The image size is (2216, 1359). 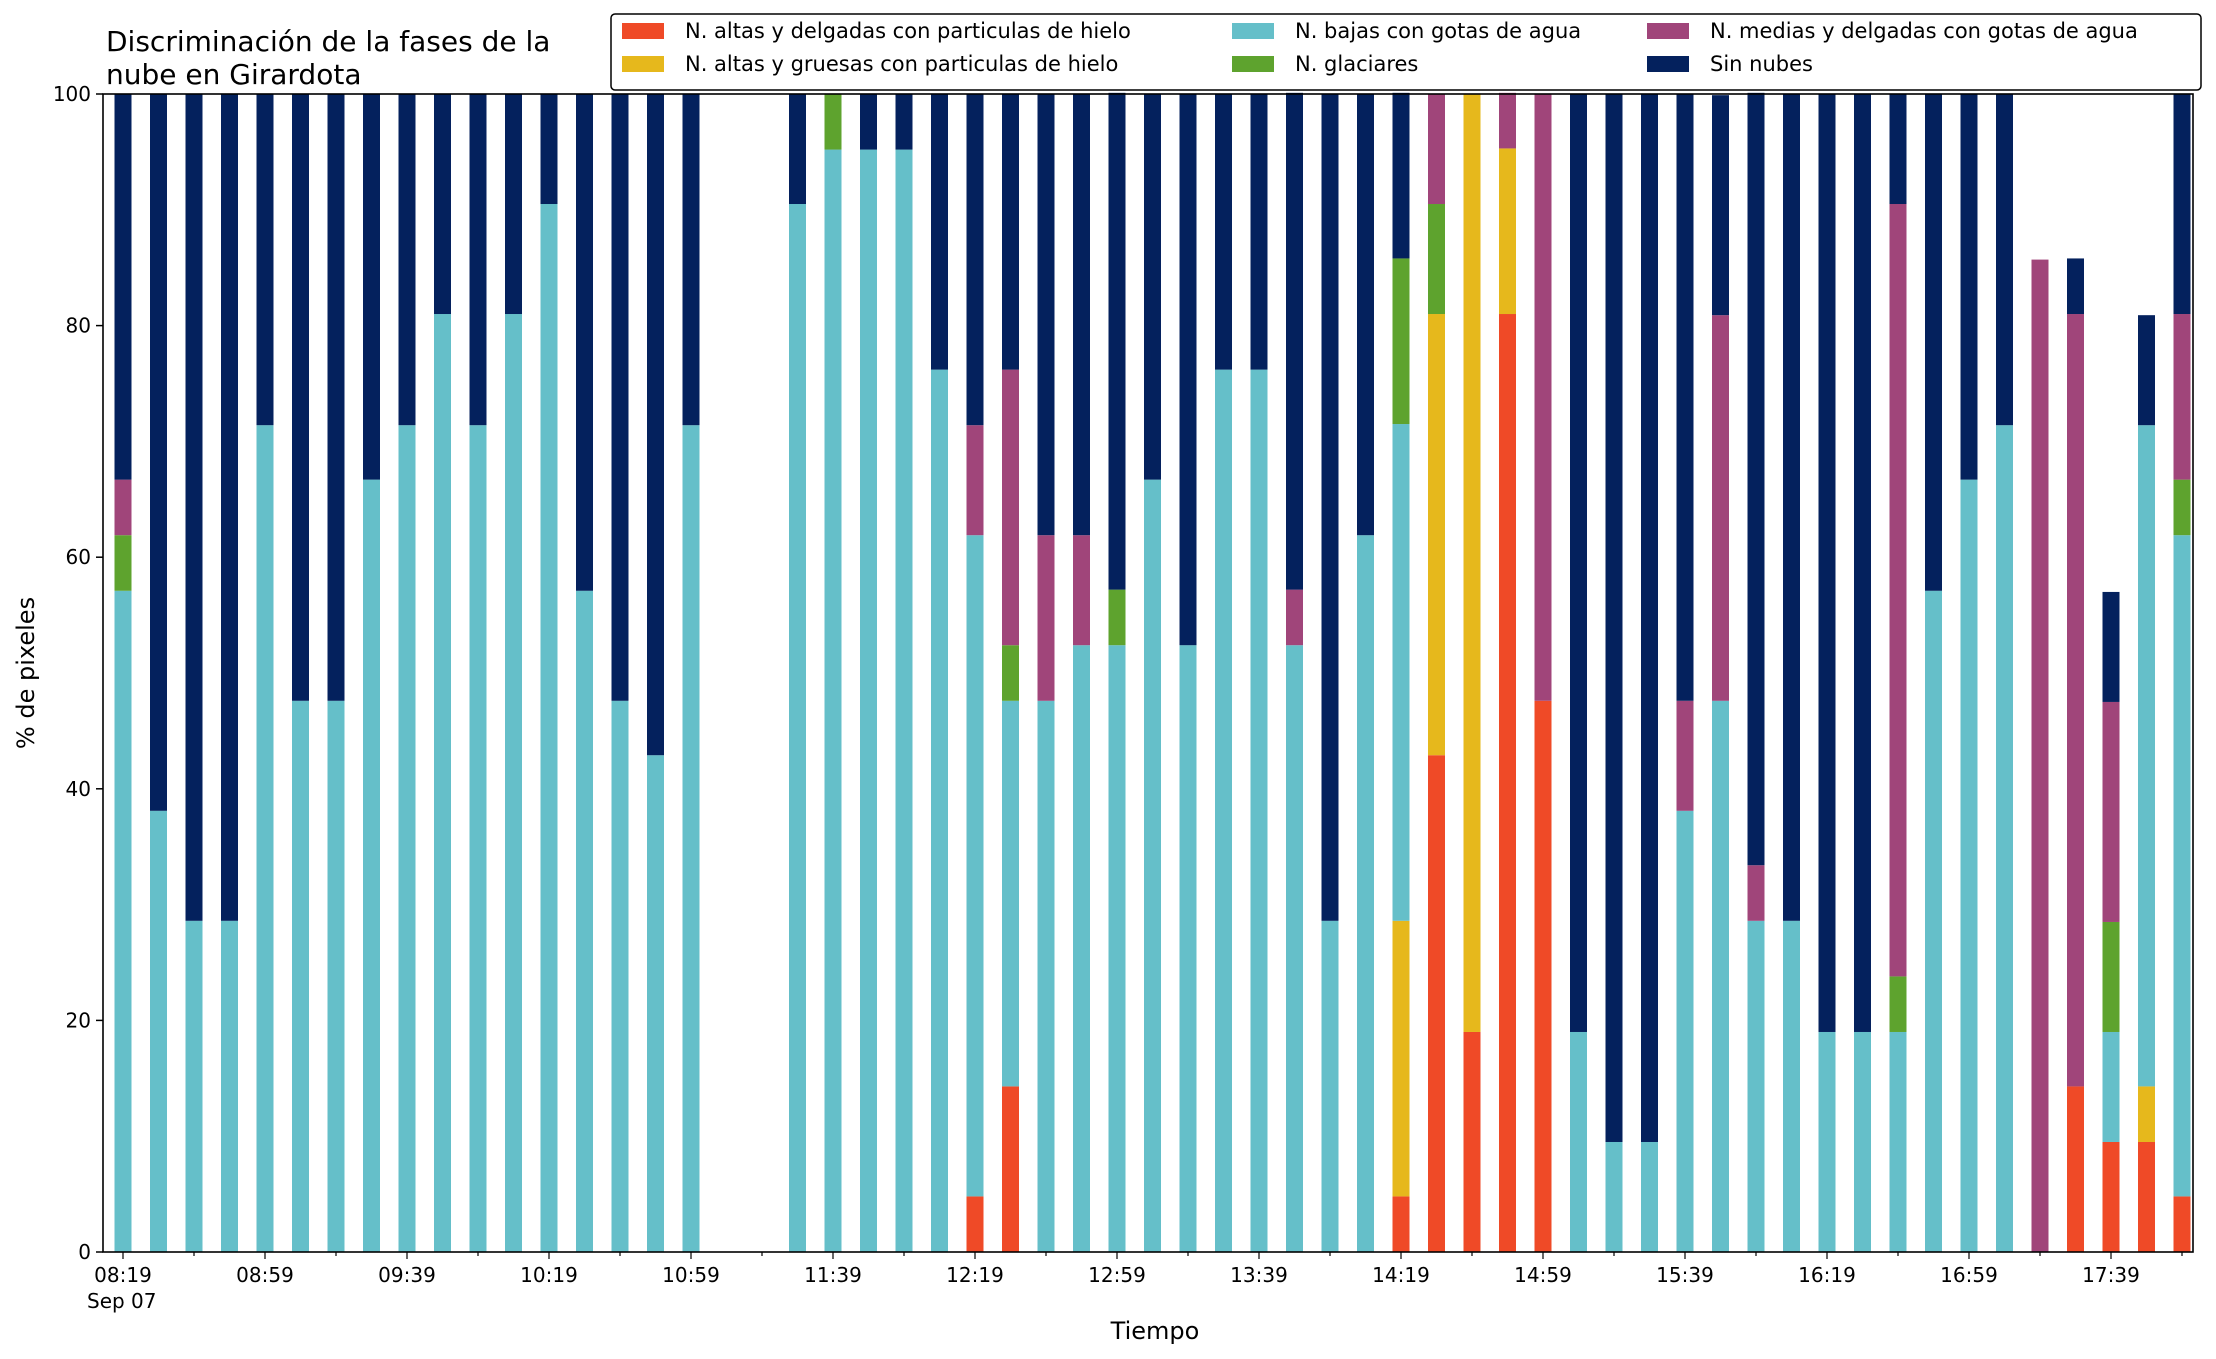 What do you see at coordinates (478, 260) in the screenshot?
I see `bar-segment-s5-i10` at bounding box center [478, 260].